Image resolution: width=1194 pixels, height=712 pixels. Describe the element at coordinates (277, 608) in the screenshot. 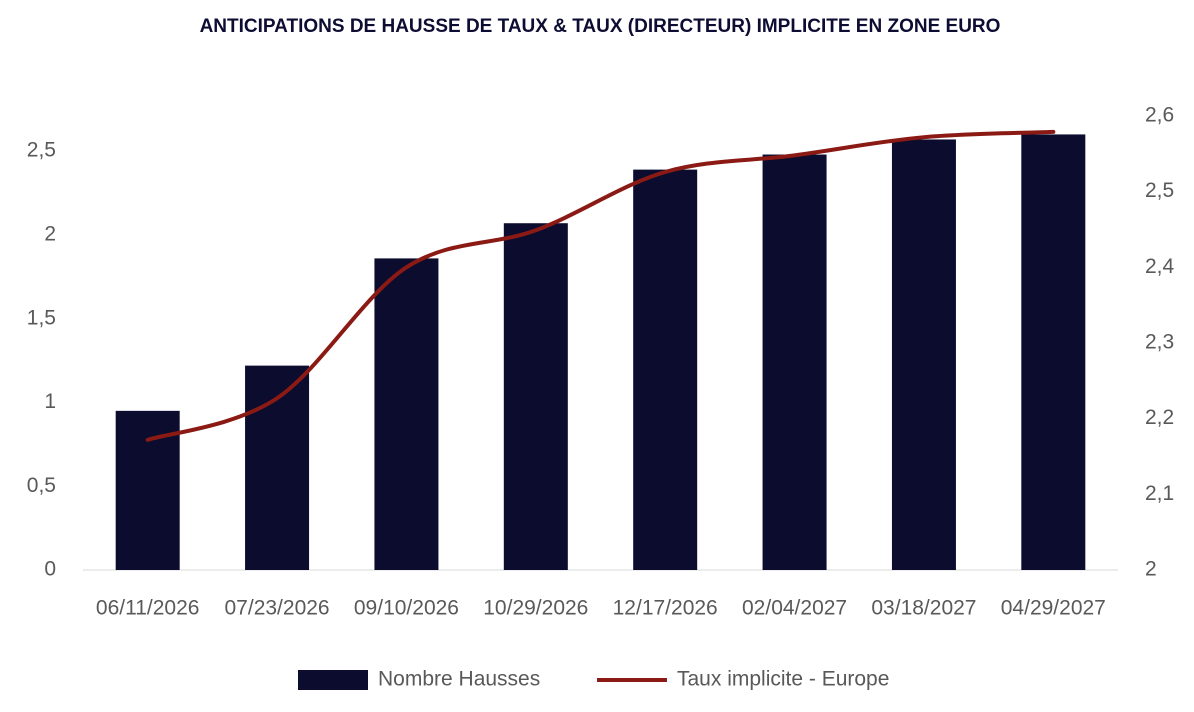

I see `x-tick-label: 07/23/2026` at that location.